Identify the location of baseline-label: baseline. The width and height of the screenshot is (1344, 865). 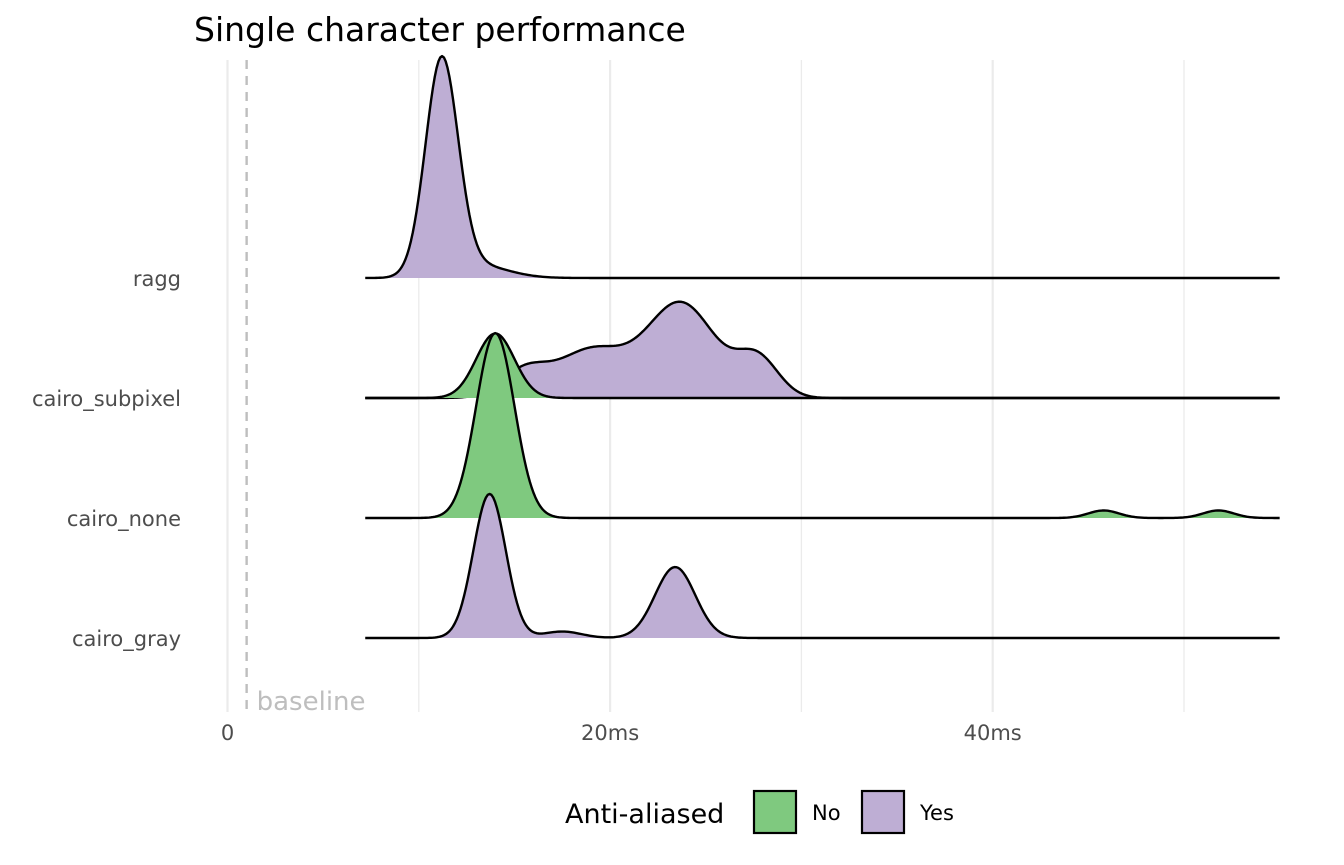
(311, 702).